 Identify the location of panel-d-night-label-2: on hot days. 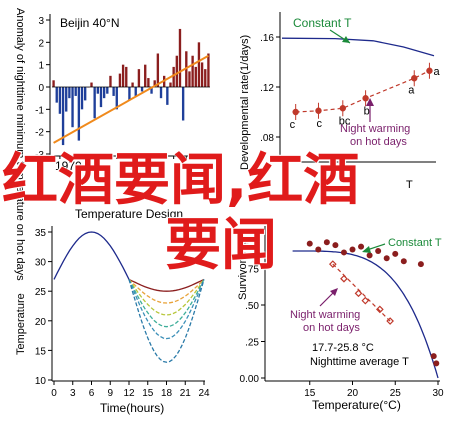
(331, 328).